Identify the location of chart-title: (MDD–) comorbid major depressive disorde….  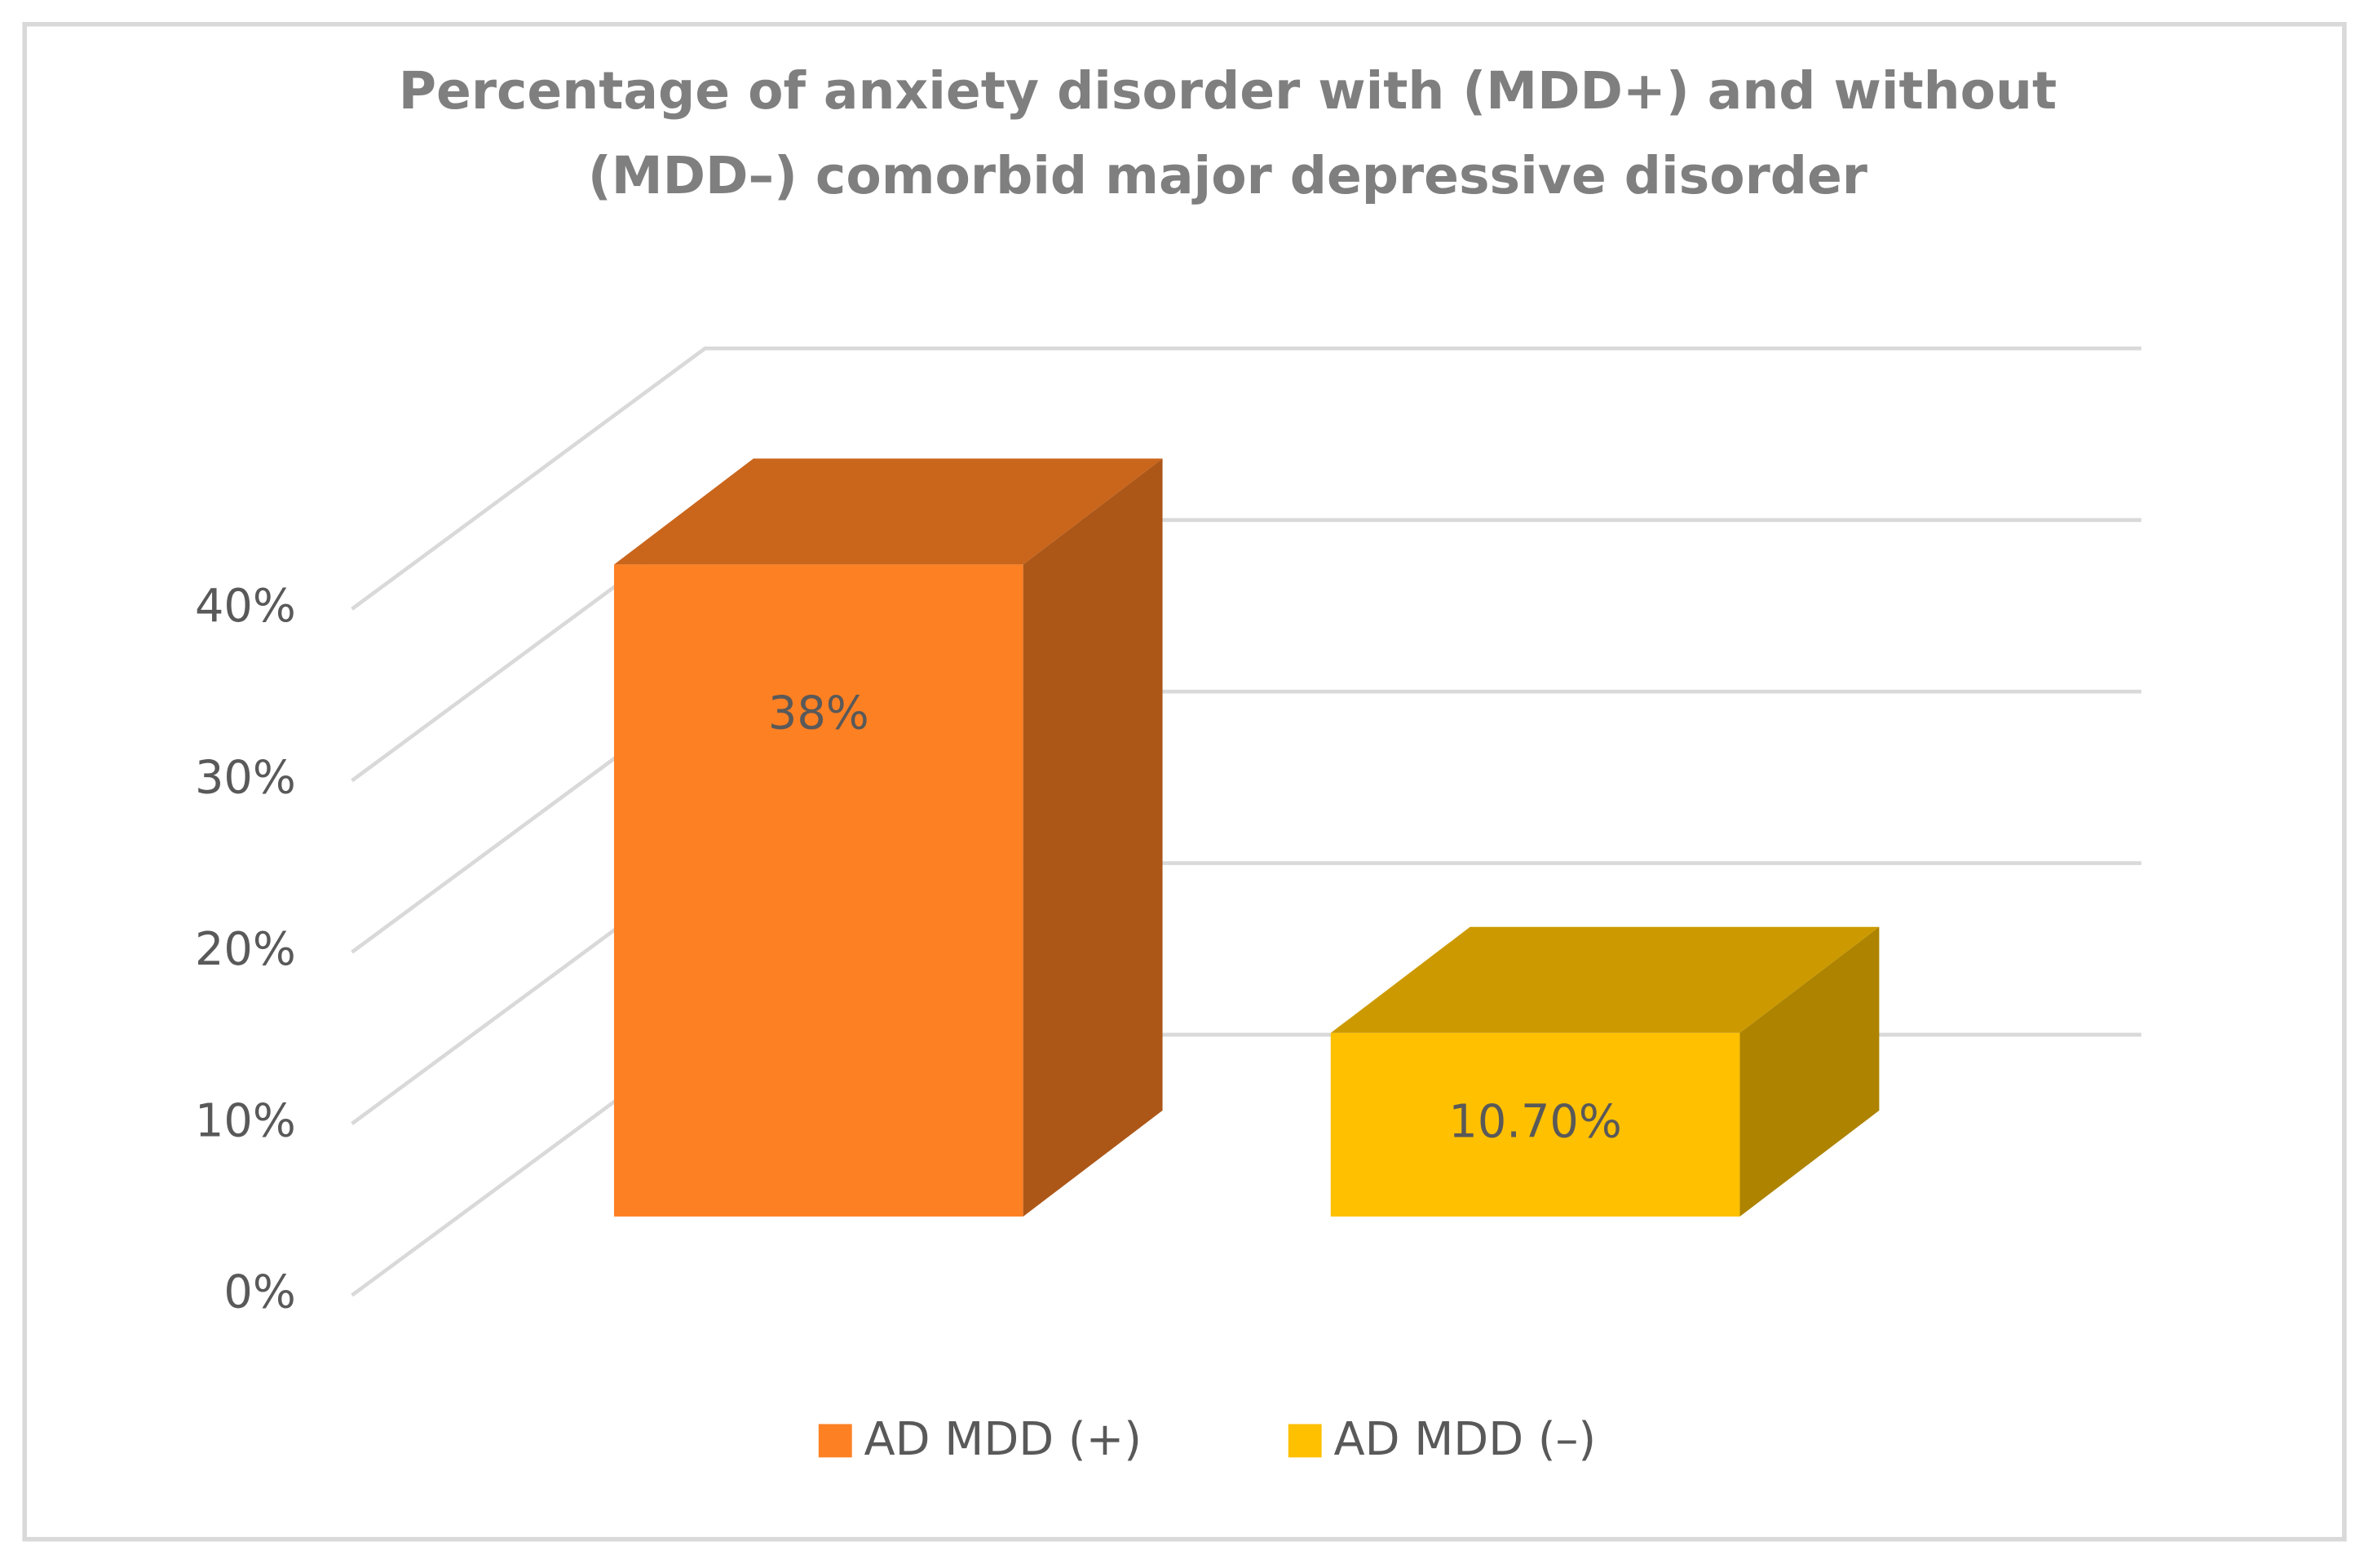
(1227, 175).